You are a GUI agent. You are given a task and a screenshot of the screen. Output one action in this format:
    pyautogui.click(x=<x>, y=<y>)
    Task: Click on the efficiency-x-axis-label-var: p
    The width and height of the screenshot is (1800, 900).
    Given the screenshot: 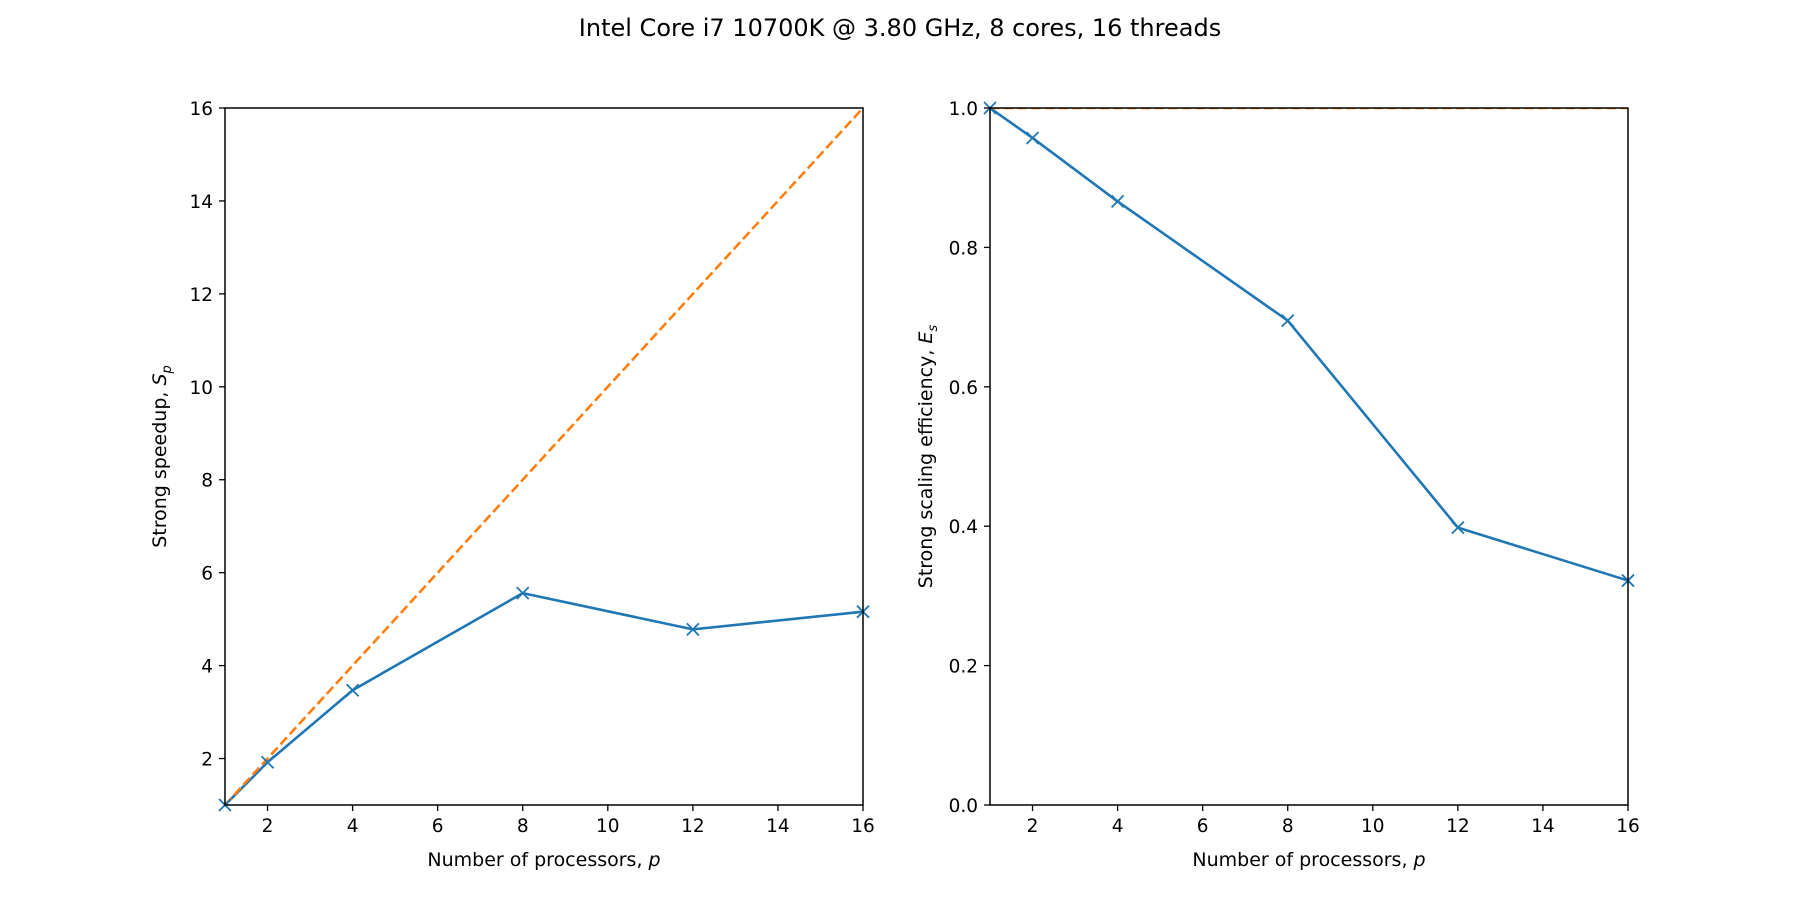 What is the action you would take?
    pyautogui.click(x=1419, y=860)
    